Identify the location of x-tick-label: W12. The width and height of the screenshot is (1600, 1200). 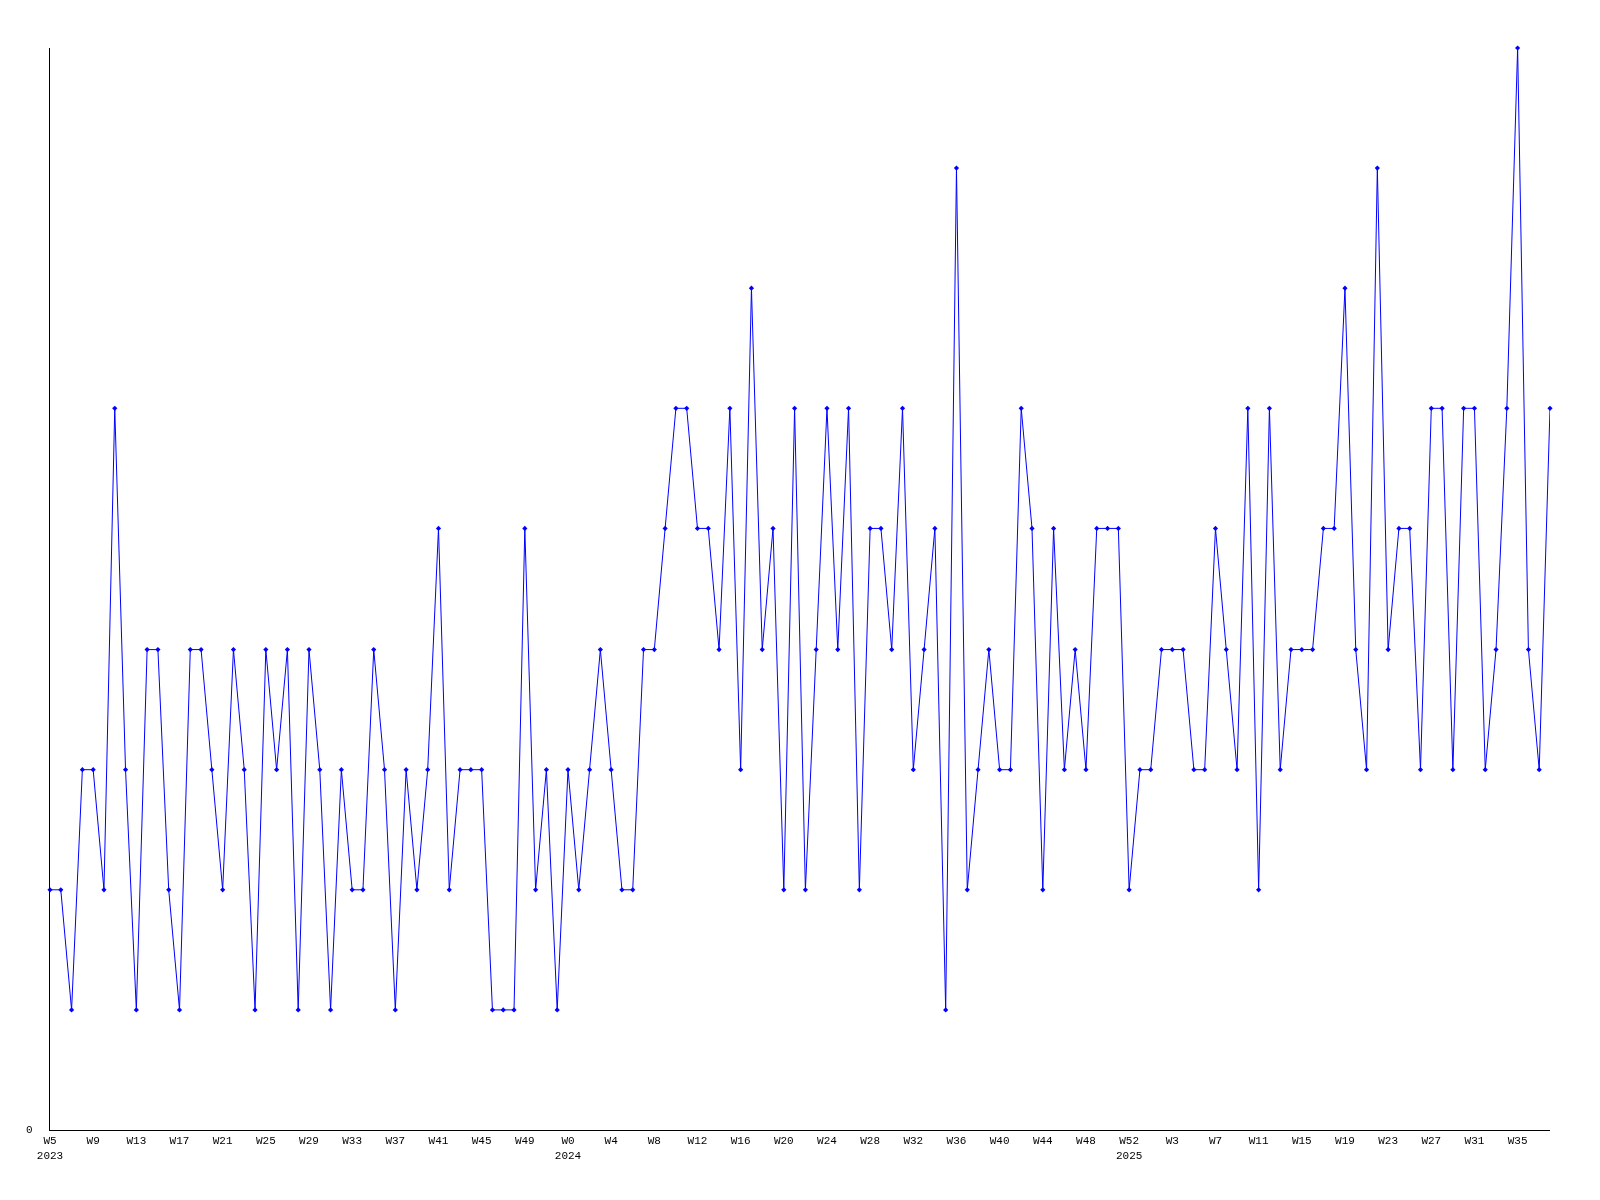
(697, 1141).